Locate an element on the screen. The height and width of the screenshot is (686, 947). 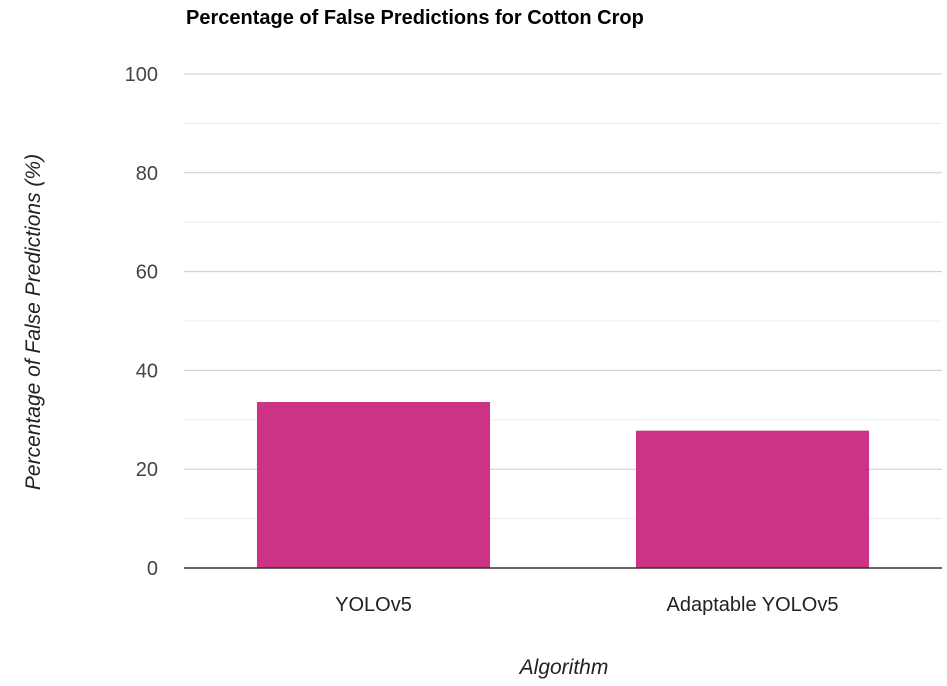
x-axis-title: Algorithm is located at coordinates (563, 667).